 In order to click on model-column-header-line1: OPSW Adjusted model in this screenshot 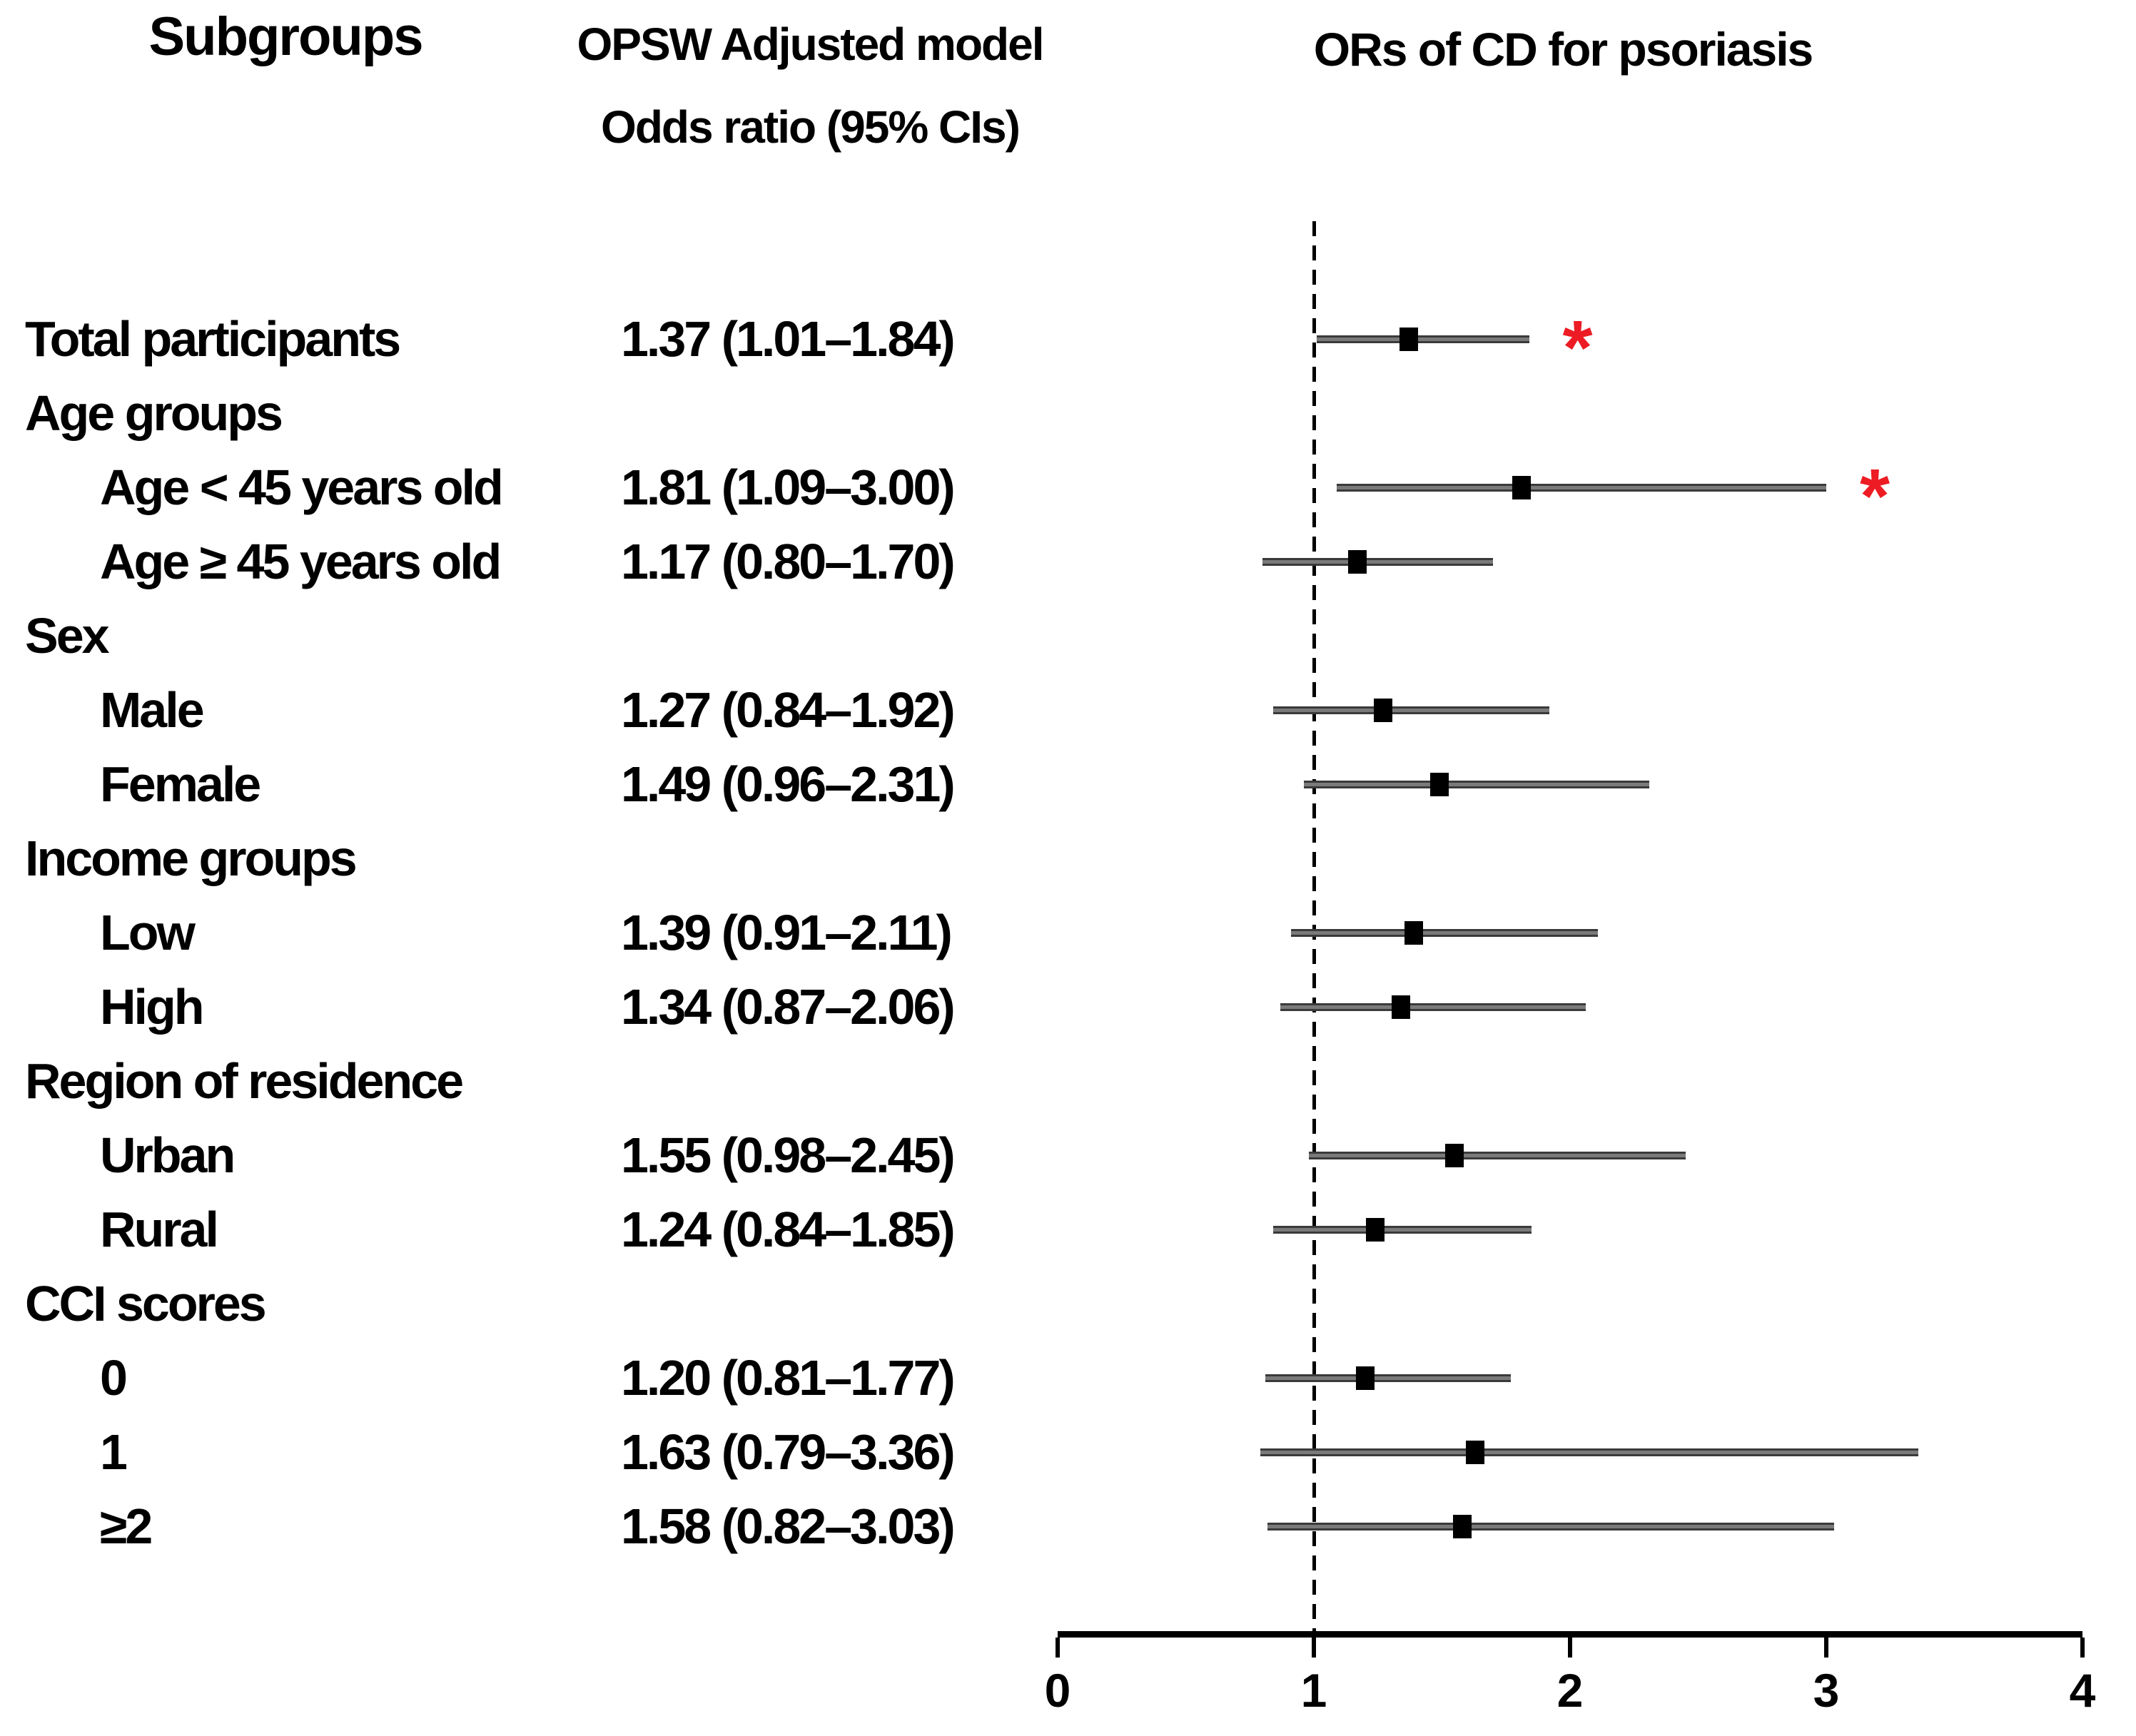, I will do `click(811, 44)`.